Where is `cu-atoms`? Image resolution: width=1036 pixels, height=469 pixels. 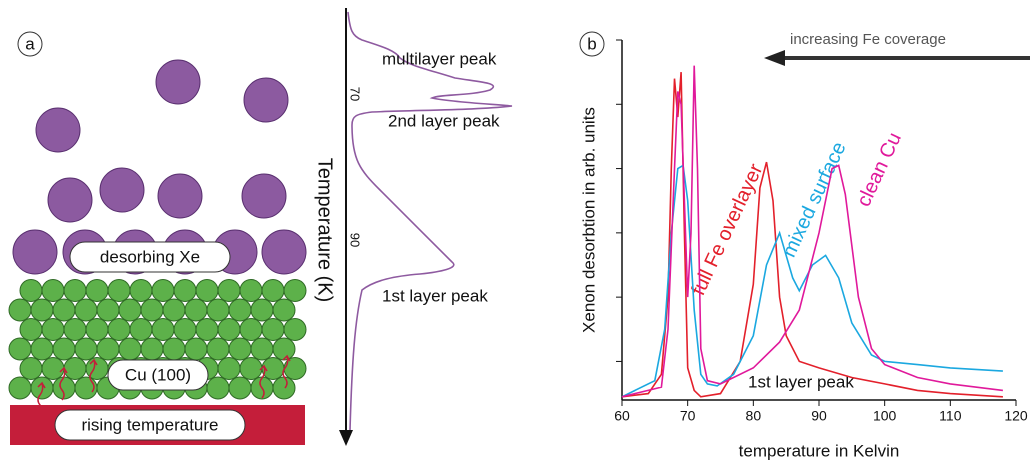 cu-atoms is located at coordinates (157, 347).